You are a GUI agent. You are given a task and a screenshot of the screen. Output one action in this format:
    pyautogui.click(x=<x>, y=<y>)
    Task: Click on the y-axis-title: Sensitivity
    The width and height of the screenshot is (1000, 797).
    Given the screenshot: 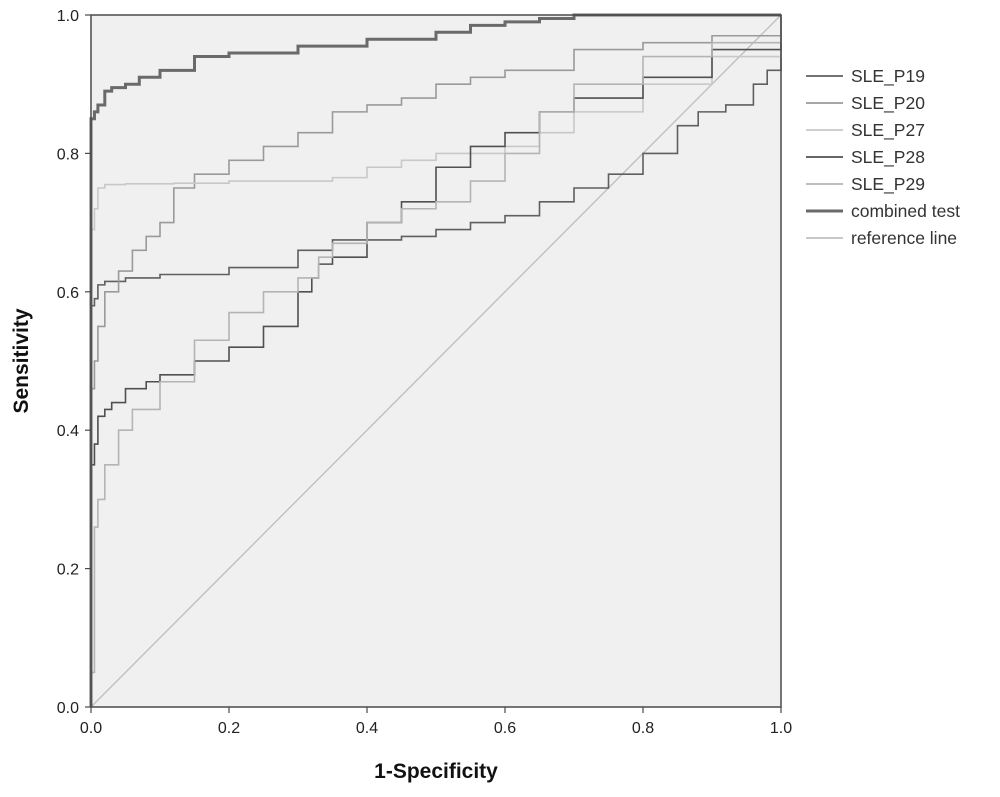 What is the action you would take?
    pyautogui.click(x=21, y=360)
    